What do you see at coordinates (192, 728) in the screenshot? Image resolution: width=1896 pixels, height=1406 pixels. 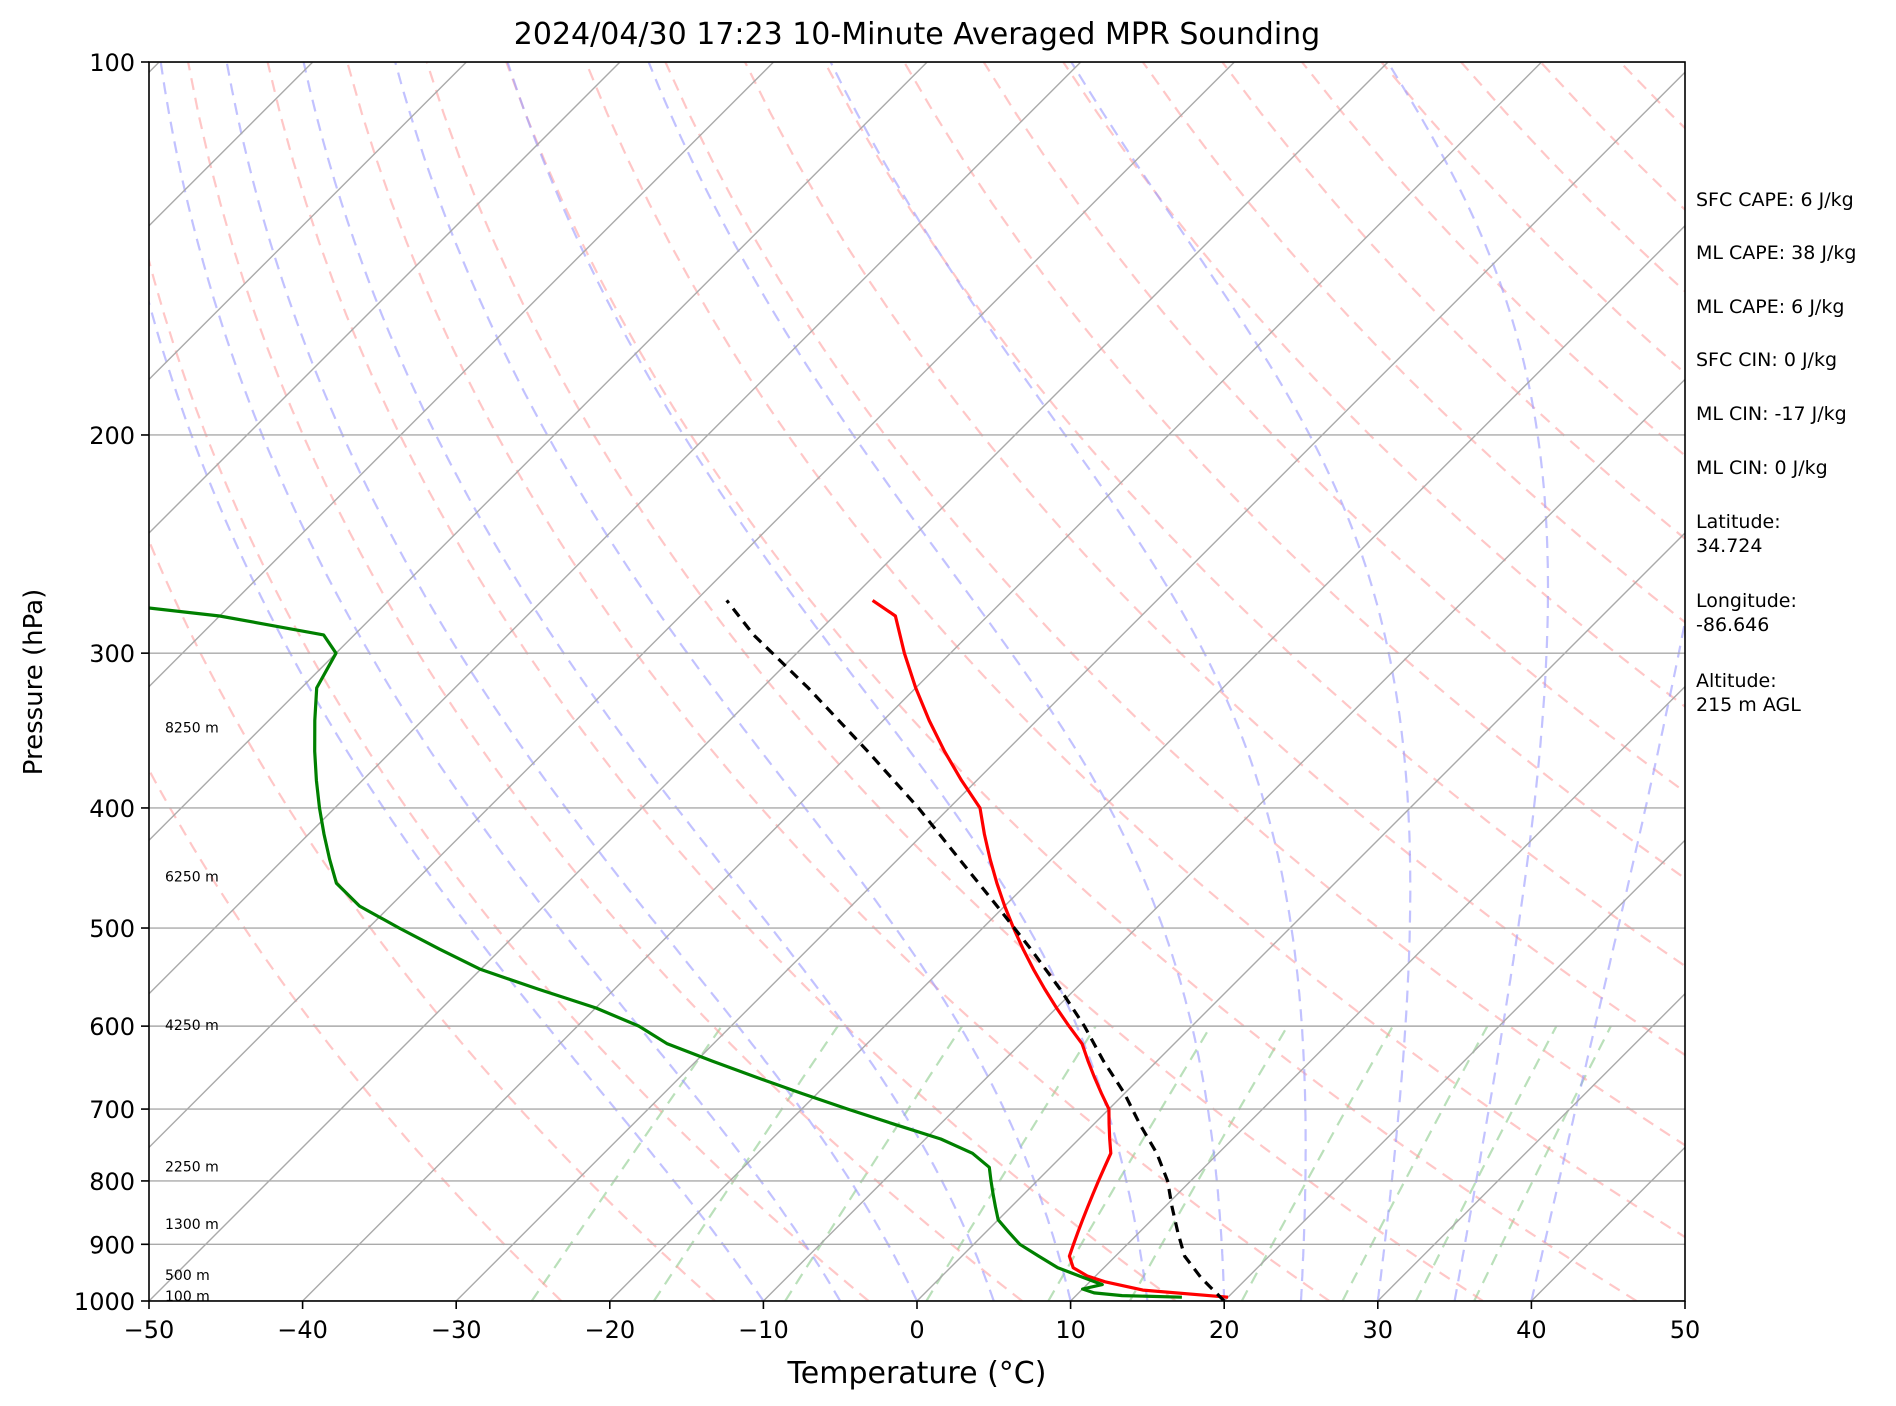 I see `height-label: 8250 m` at bounding box center [192, 728].